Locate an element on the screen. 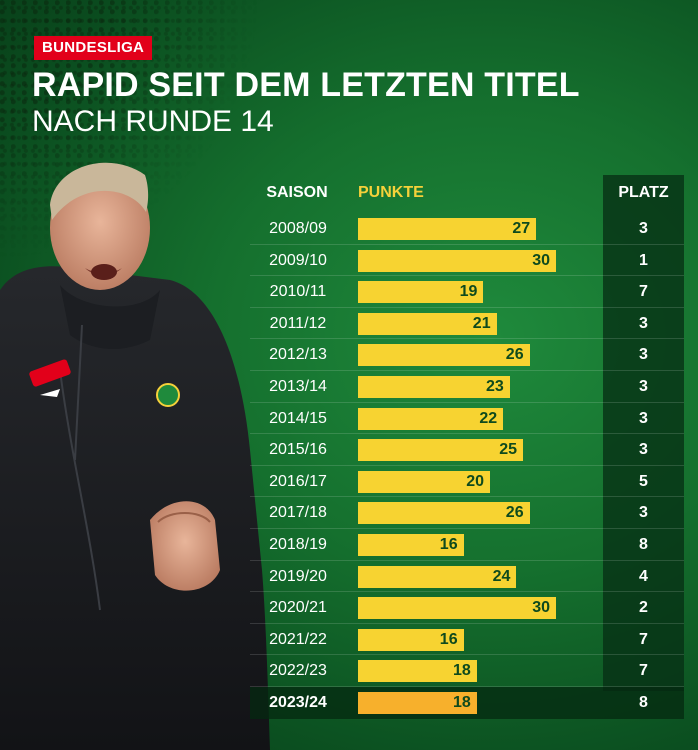 Image resolution: width=698 pixels, height=750 pixels. table-row: 2023/24 18 8 is located at coordinates (467, 702).